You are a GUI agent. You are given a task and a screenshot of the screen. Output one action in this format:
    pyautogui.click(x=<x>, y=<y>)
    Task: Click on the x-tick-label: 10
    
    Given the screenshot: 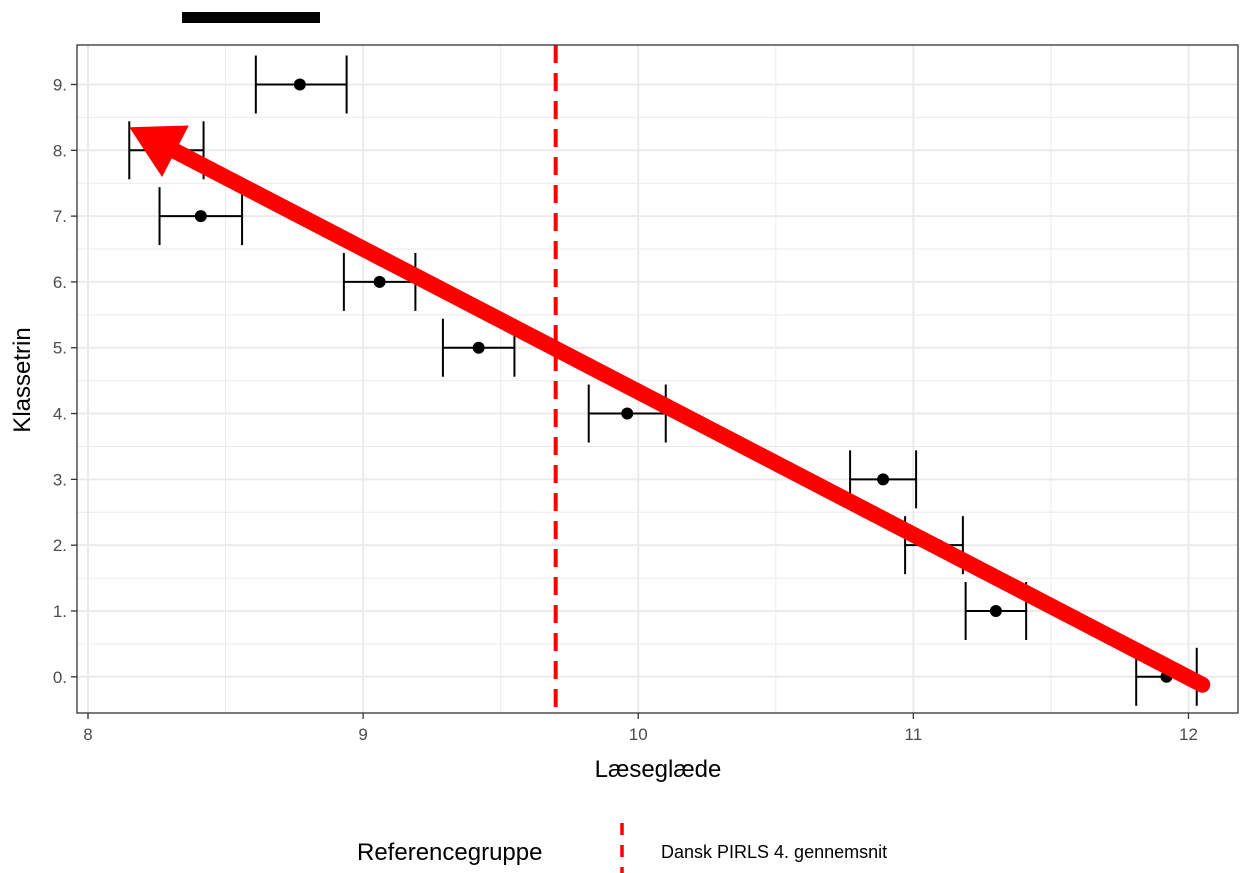 What is the action you would take?
    pyautogui.click(x=638, y=734)
    